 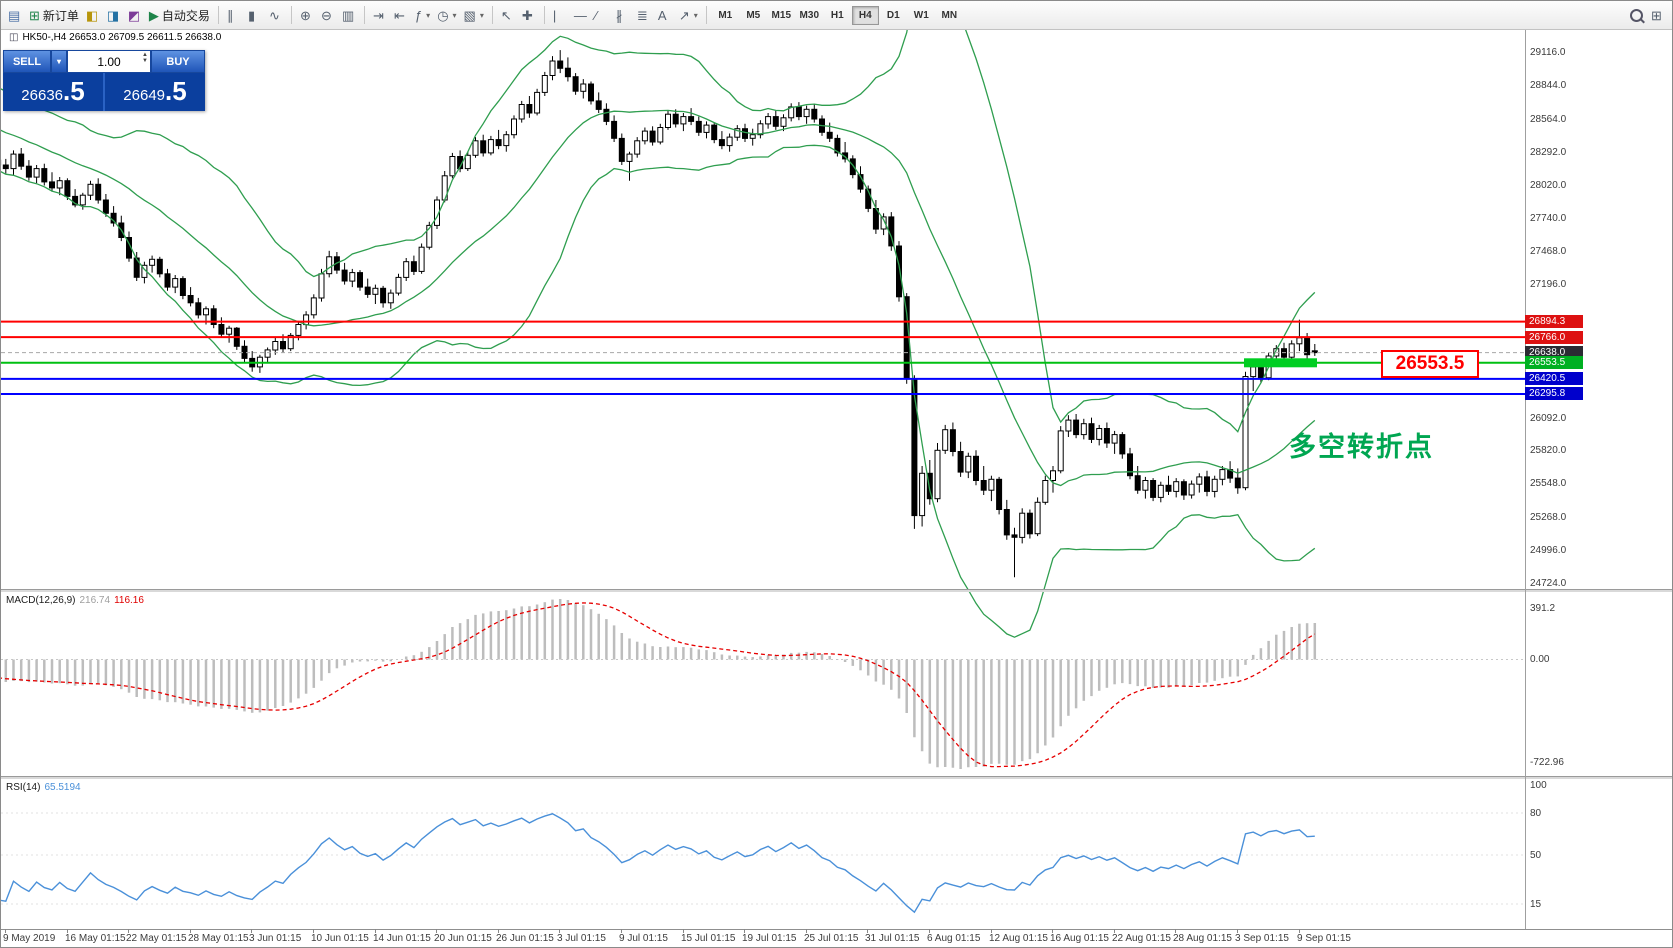 I want to click on timeframe-h1-button: H1, so click(x=837, y=15).